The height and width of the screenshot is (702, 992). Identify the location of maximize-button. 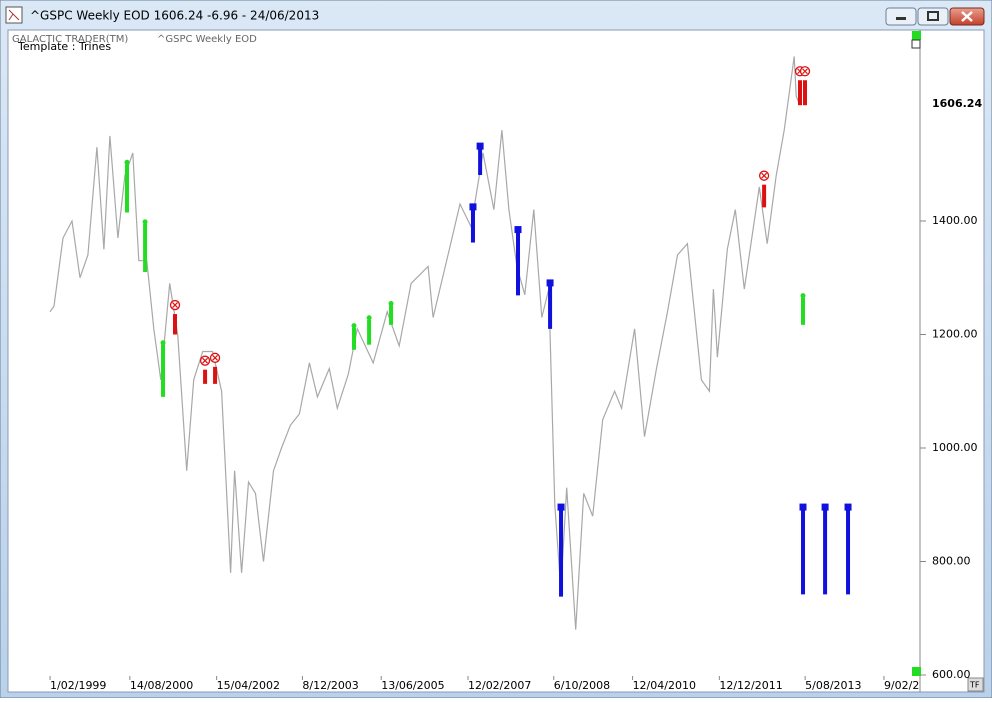
(933, 16).